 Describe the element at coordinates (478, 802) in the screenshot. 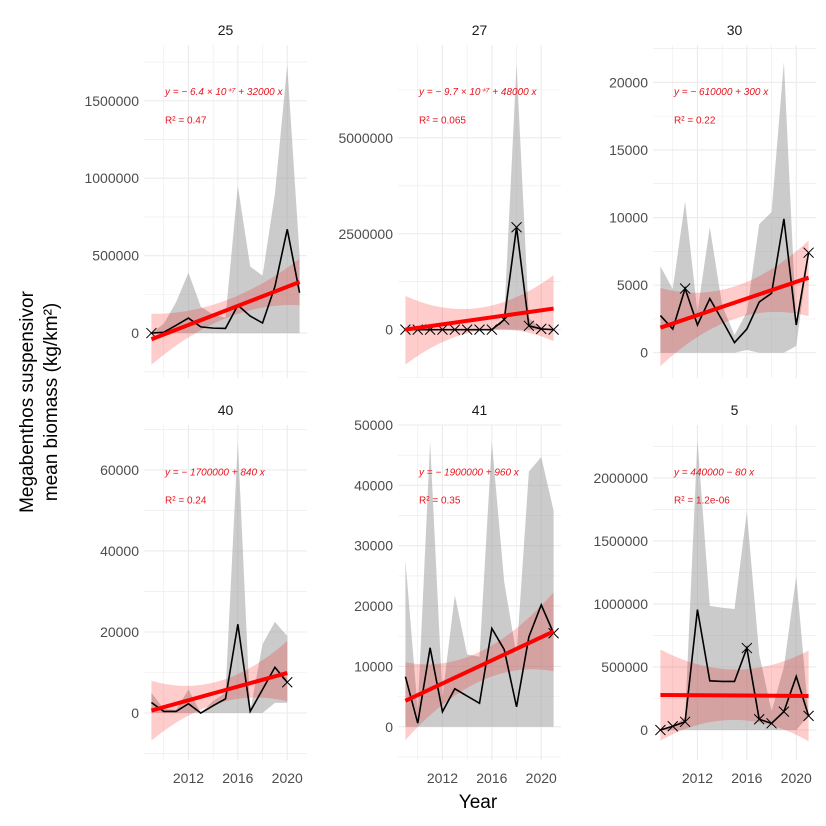

I see `x-axis-title: Year` at that location.